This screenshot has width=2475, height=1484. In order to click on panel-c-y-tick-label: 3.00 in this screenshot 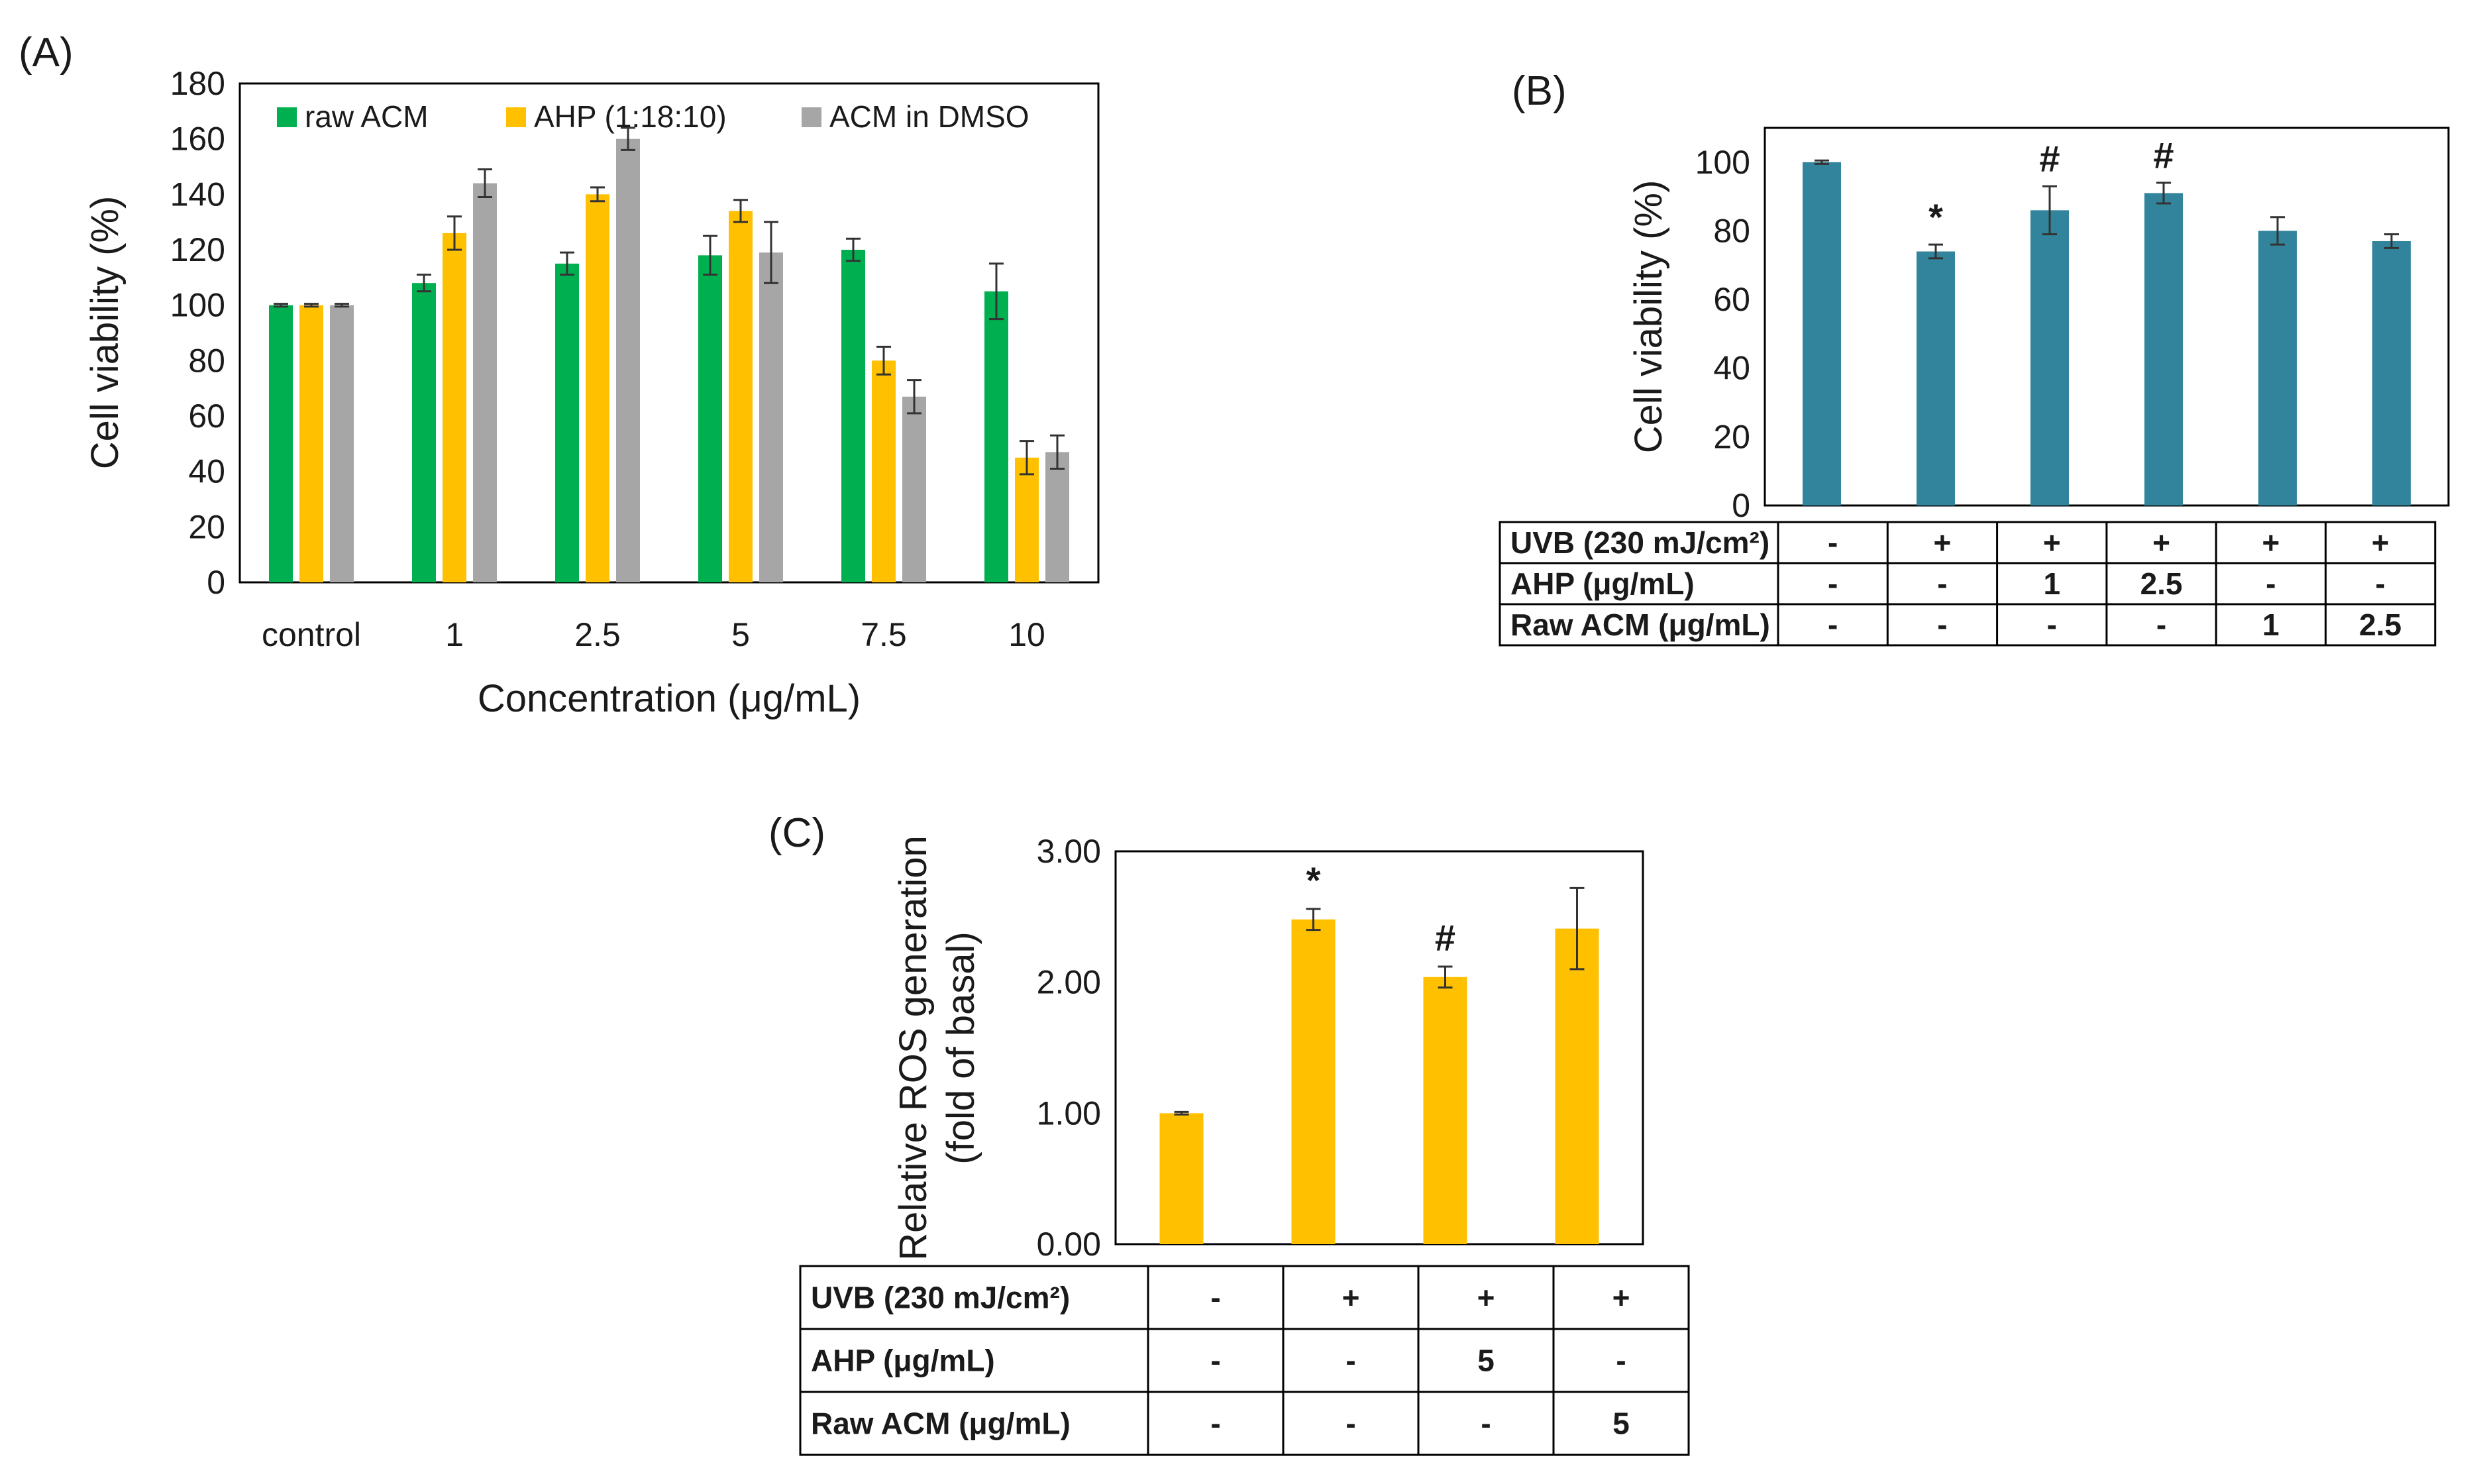, I will do `click(1069, 851)`.